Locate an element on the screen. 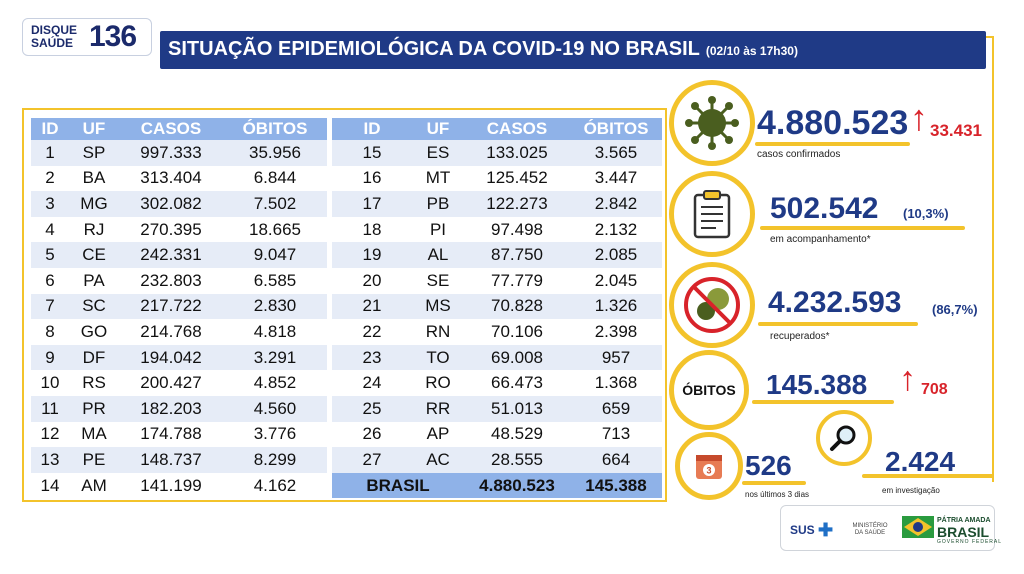 The image size is (1024, 574). table-row: 2 BA 313.404 6.844 is located at coordinates (179, 178).